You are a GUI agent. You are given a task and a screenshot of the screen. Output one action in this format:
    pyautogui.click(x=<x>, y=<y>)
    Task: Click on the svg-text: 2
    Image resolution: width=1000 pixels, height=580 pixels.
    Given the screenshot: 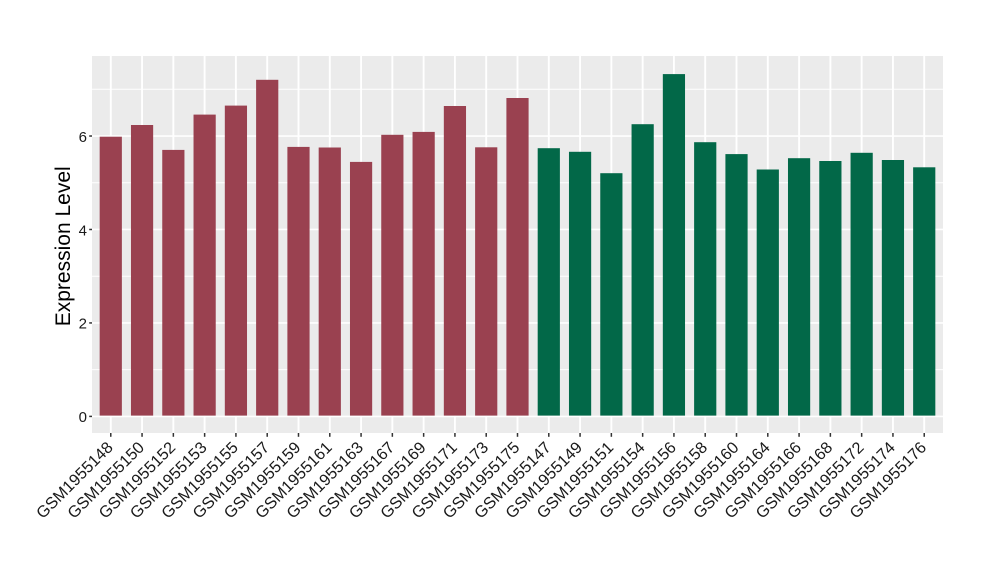 What is the action you would take?
    pyautogui.click(x=83, y=324)
    